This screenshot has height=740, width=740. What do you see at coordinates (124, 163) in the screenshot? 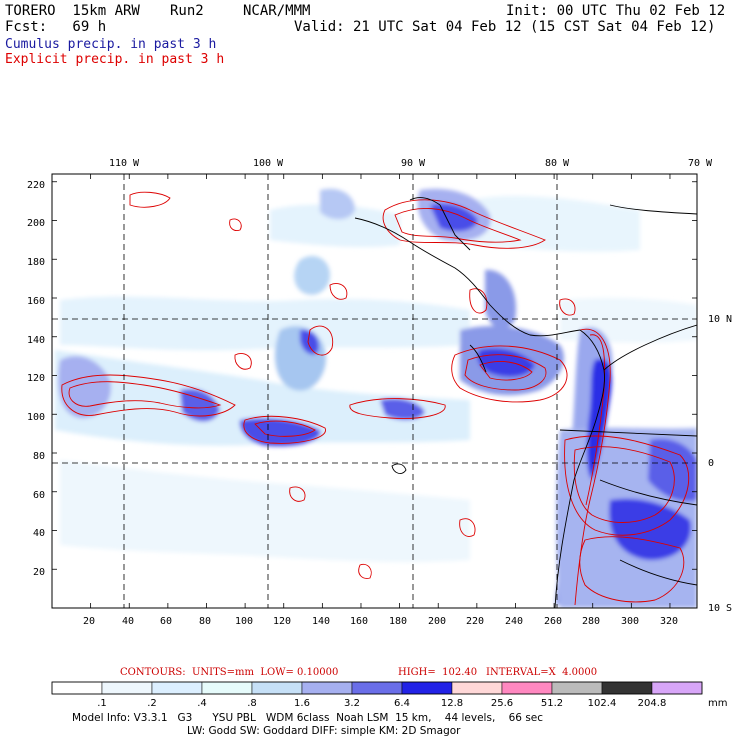
I see `lon-label: 110 W` at bounding box center [124, 163].